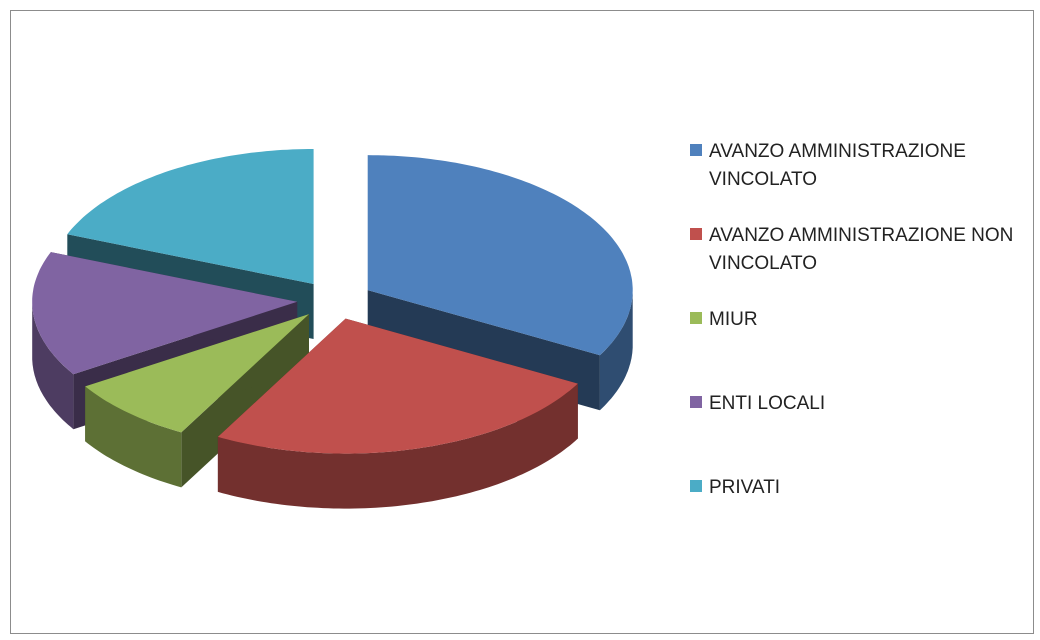  Describe the element at coordinates (733, 319) in the screenshot. I see `legend-label: MIUR` at that location.